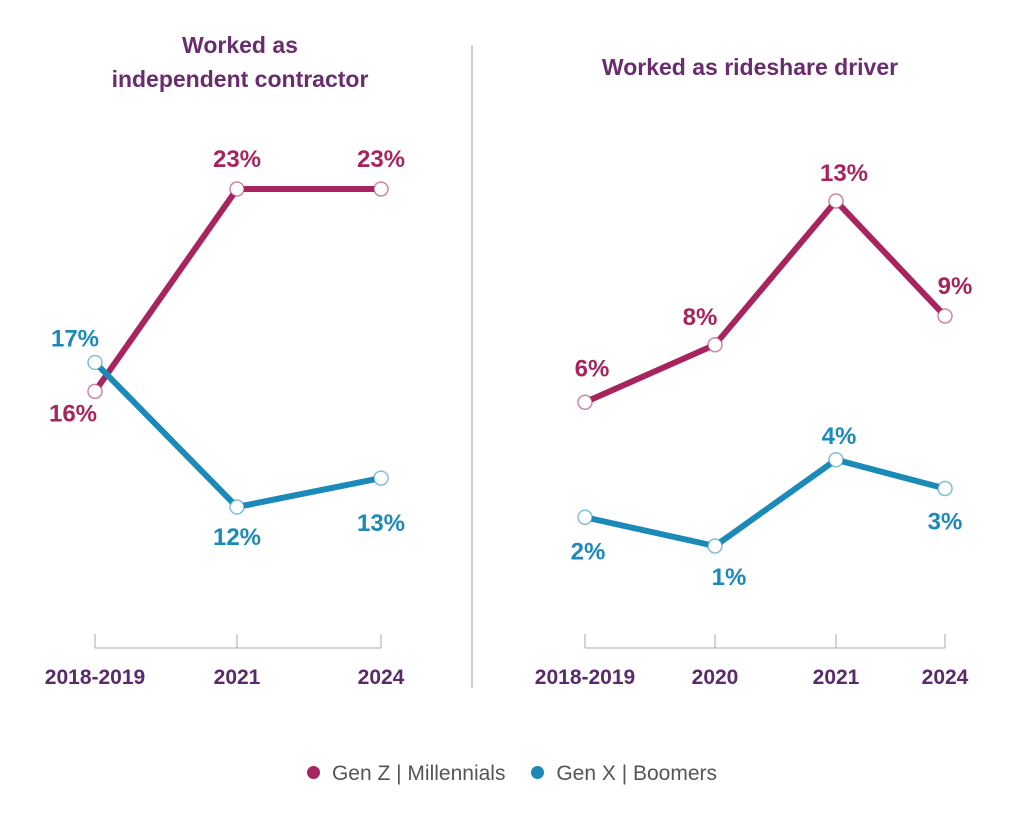  I want to click on x-tick-label: 2020, so click(715, 677).